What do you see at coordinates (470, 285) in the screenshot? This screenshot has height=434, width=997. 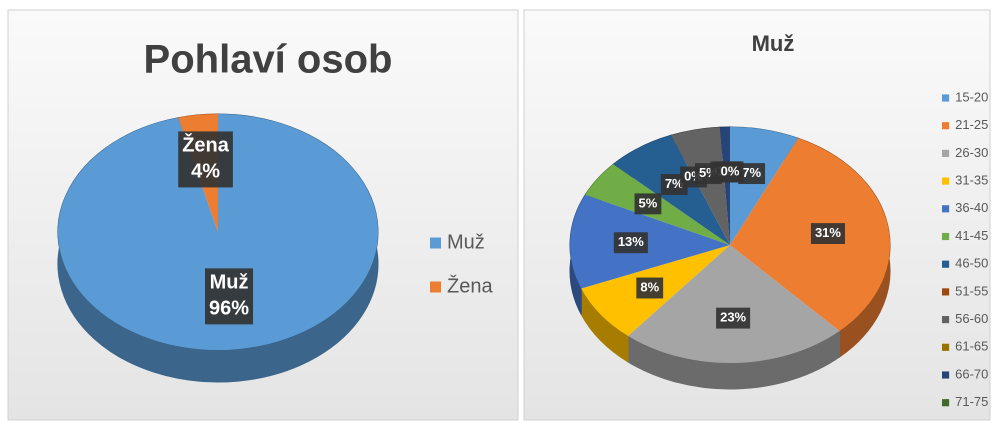 I see `legend-label: Žena` at bounding box center [470, 285].